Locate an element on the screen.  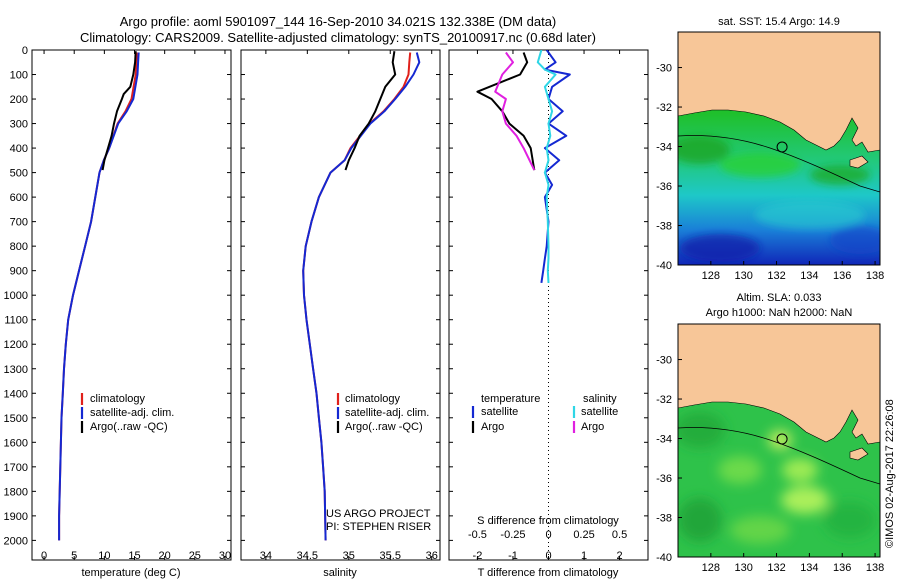
depth-tick-label: 900 is located at coordinates (19, 272).